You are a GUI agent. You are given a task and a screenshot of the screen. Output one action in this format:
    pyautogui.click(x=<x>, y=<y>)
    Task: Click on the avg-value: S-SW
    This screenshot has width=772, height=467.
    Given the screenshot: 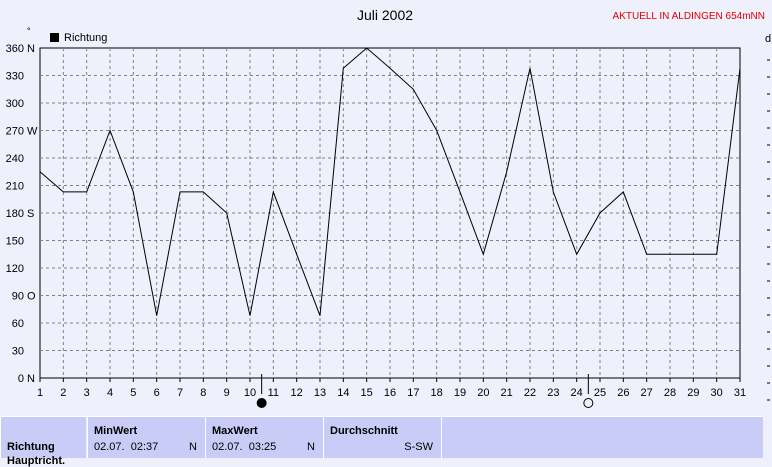 What is the action you would take?
    pyautogui.click(x=418, y=447)
    